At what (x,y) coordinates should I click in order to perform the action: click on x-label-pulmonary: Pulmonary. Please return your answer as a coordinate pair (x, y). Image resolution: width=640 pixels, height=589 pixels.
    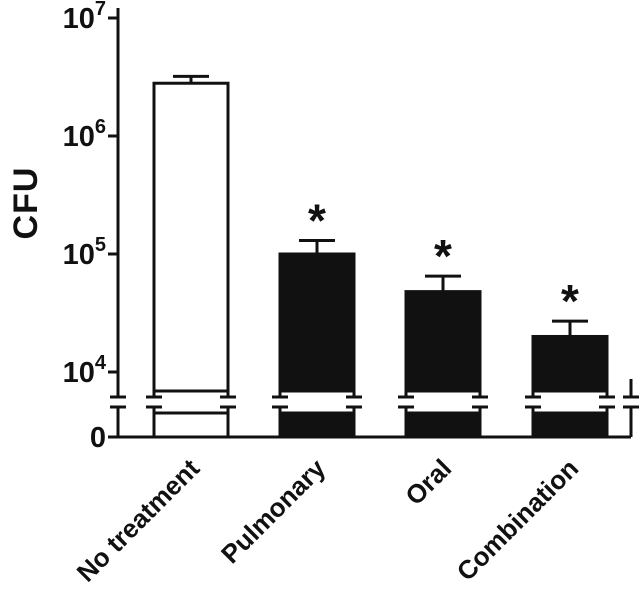
    Looking at the image, I should click on (273, 511).